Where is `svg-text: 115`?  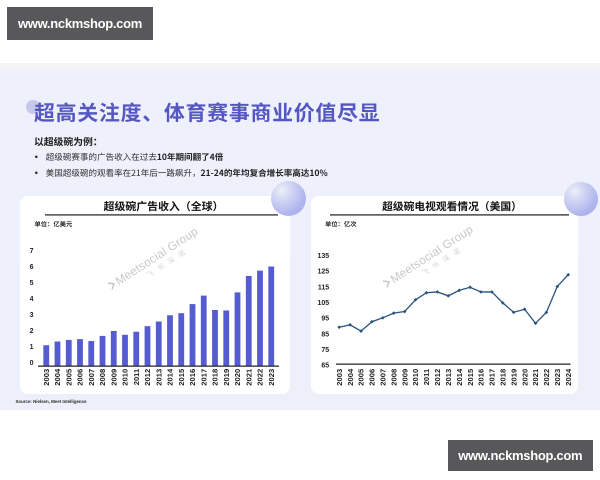
svg-text: 115 is located at coordinates (323, 287).